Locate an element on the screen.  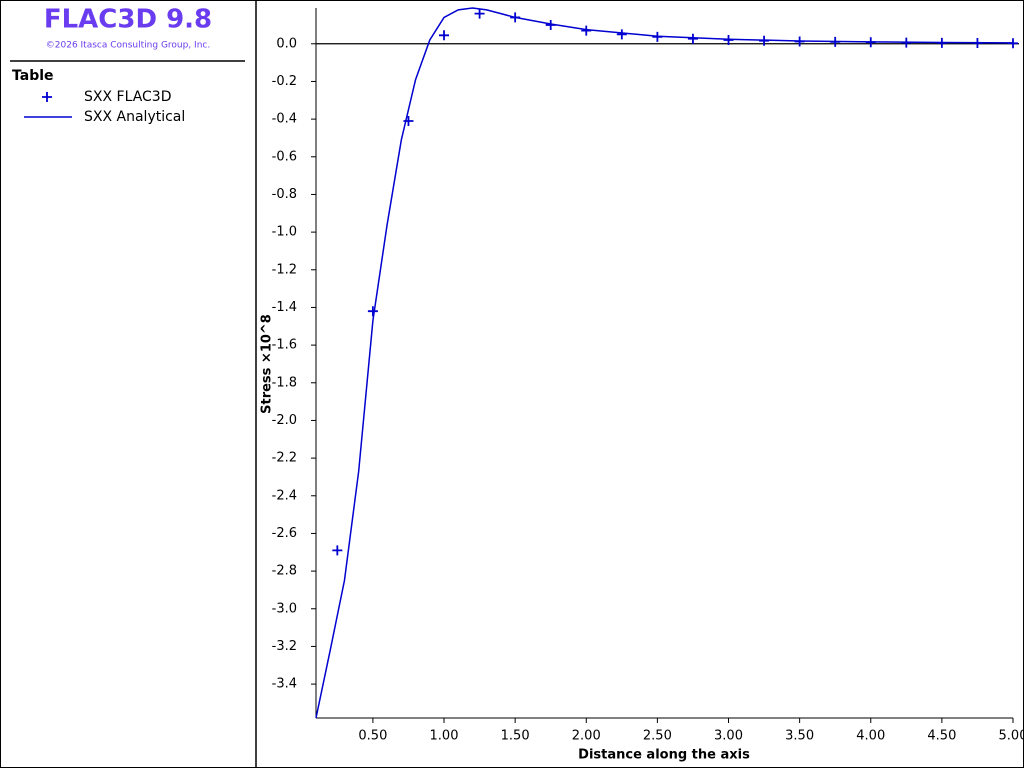
x-axis-label: Distance along the axis is located at coordinates (664, 755).